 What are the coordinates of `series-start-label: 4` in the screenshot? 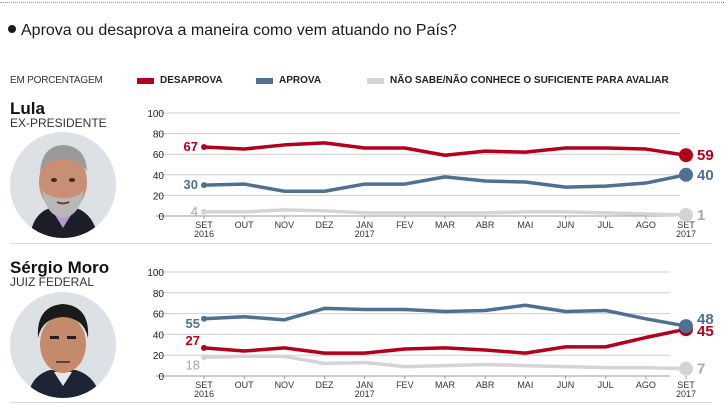 It's located at (194, 211).